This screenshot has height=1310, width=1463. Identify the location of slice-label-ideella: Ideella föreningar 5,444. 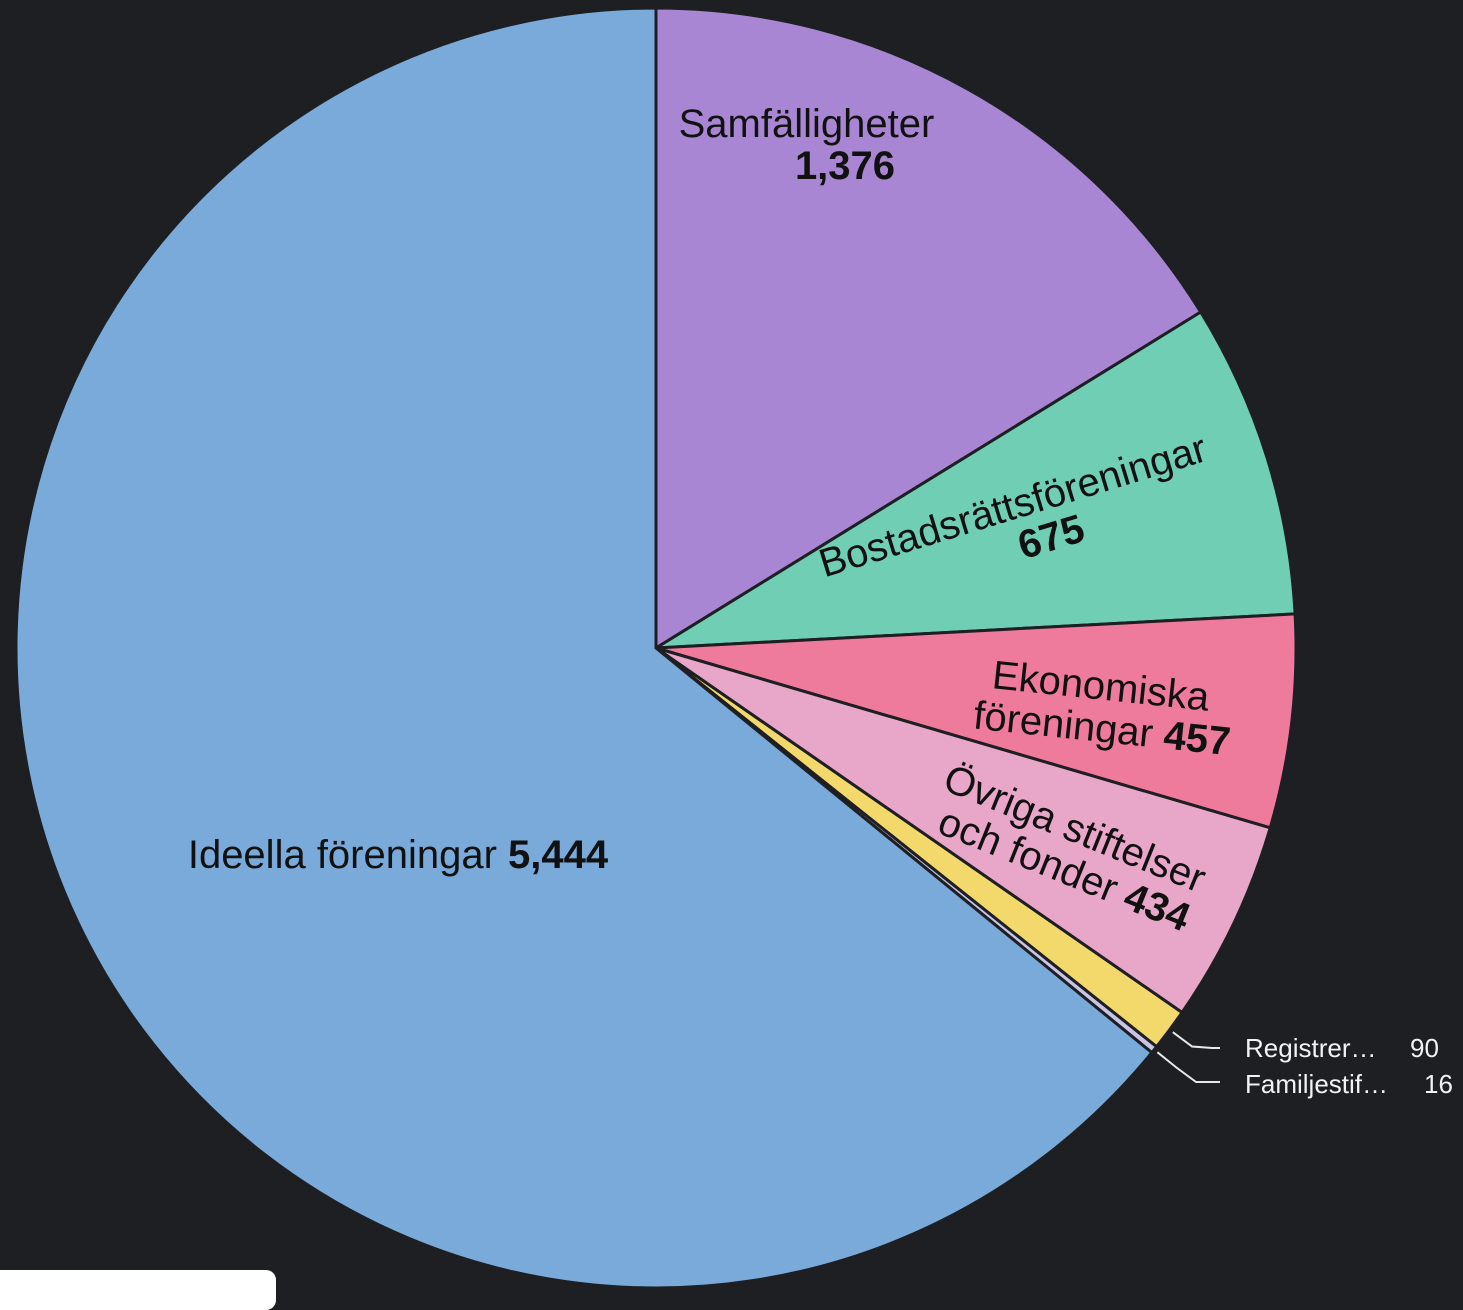
(398, 855).